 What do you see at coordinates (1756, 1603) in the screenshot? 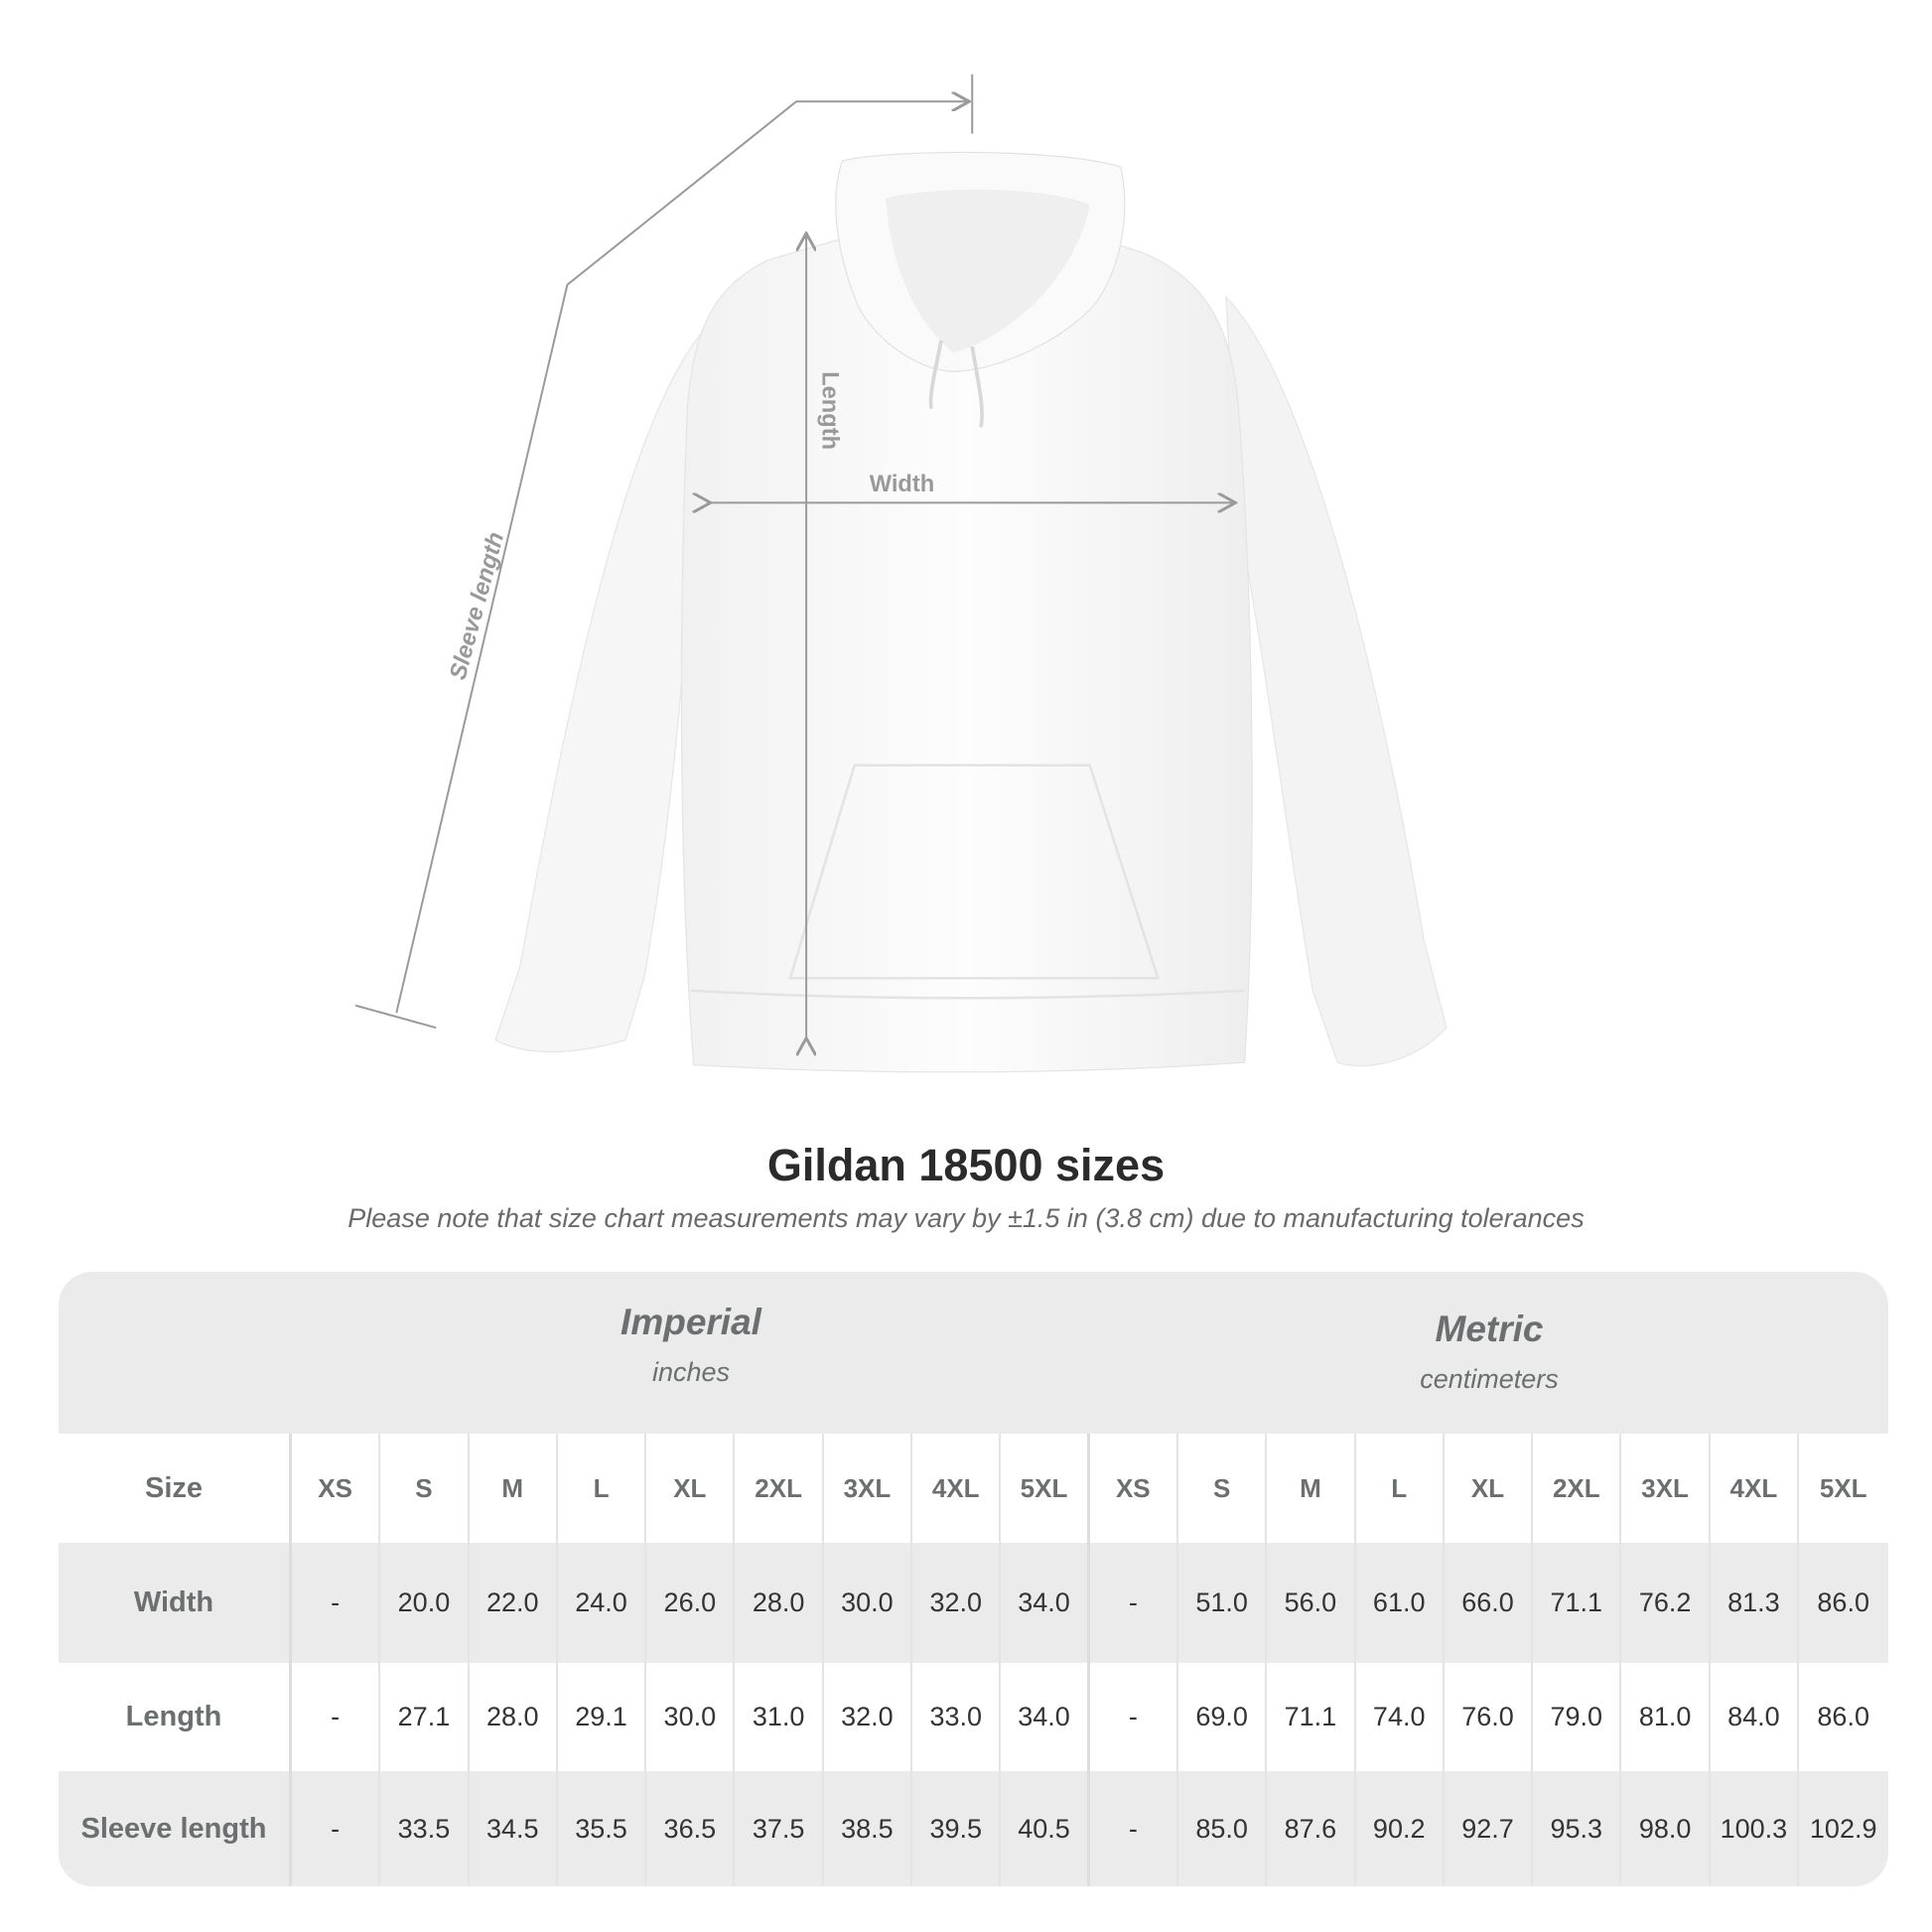
I see `table-cell-metric: 81.3` at bounding box center [1756, 1603].